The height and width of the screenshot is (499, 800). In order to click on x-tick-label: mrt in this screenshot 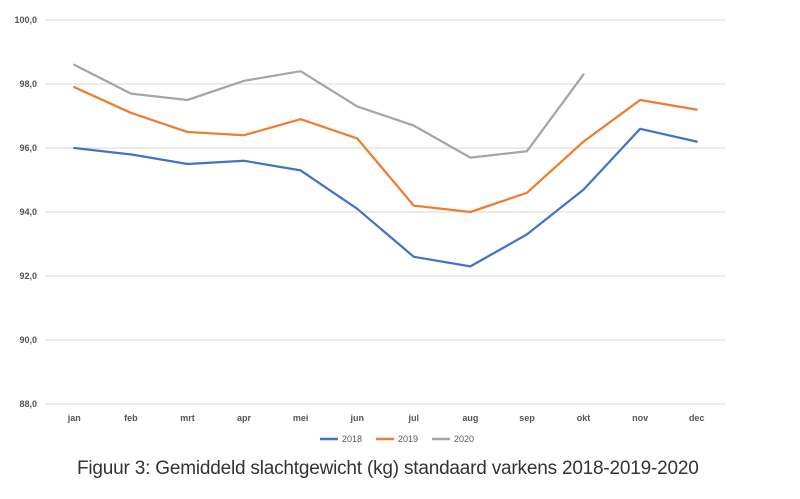, I will do `click(187, 418)`.